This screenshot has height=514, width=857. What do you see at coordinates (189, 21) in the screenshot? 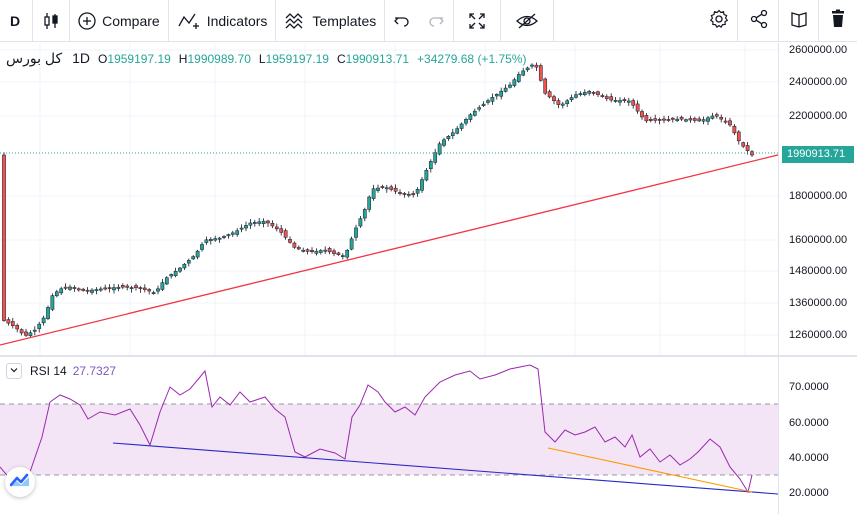
I see `indicators-icon` at bounding box center [189, 21].